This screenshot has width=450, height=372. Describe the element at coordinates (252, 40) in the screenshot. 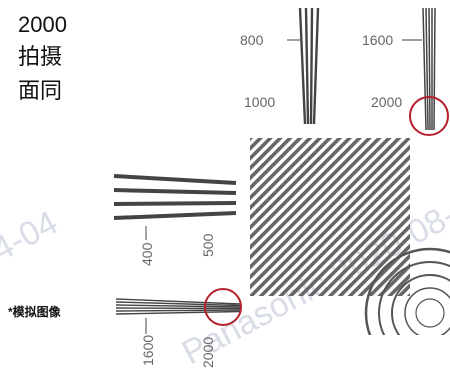

I see `label-800: 800` at that location.